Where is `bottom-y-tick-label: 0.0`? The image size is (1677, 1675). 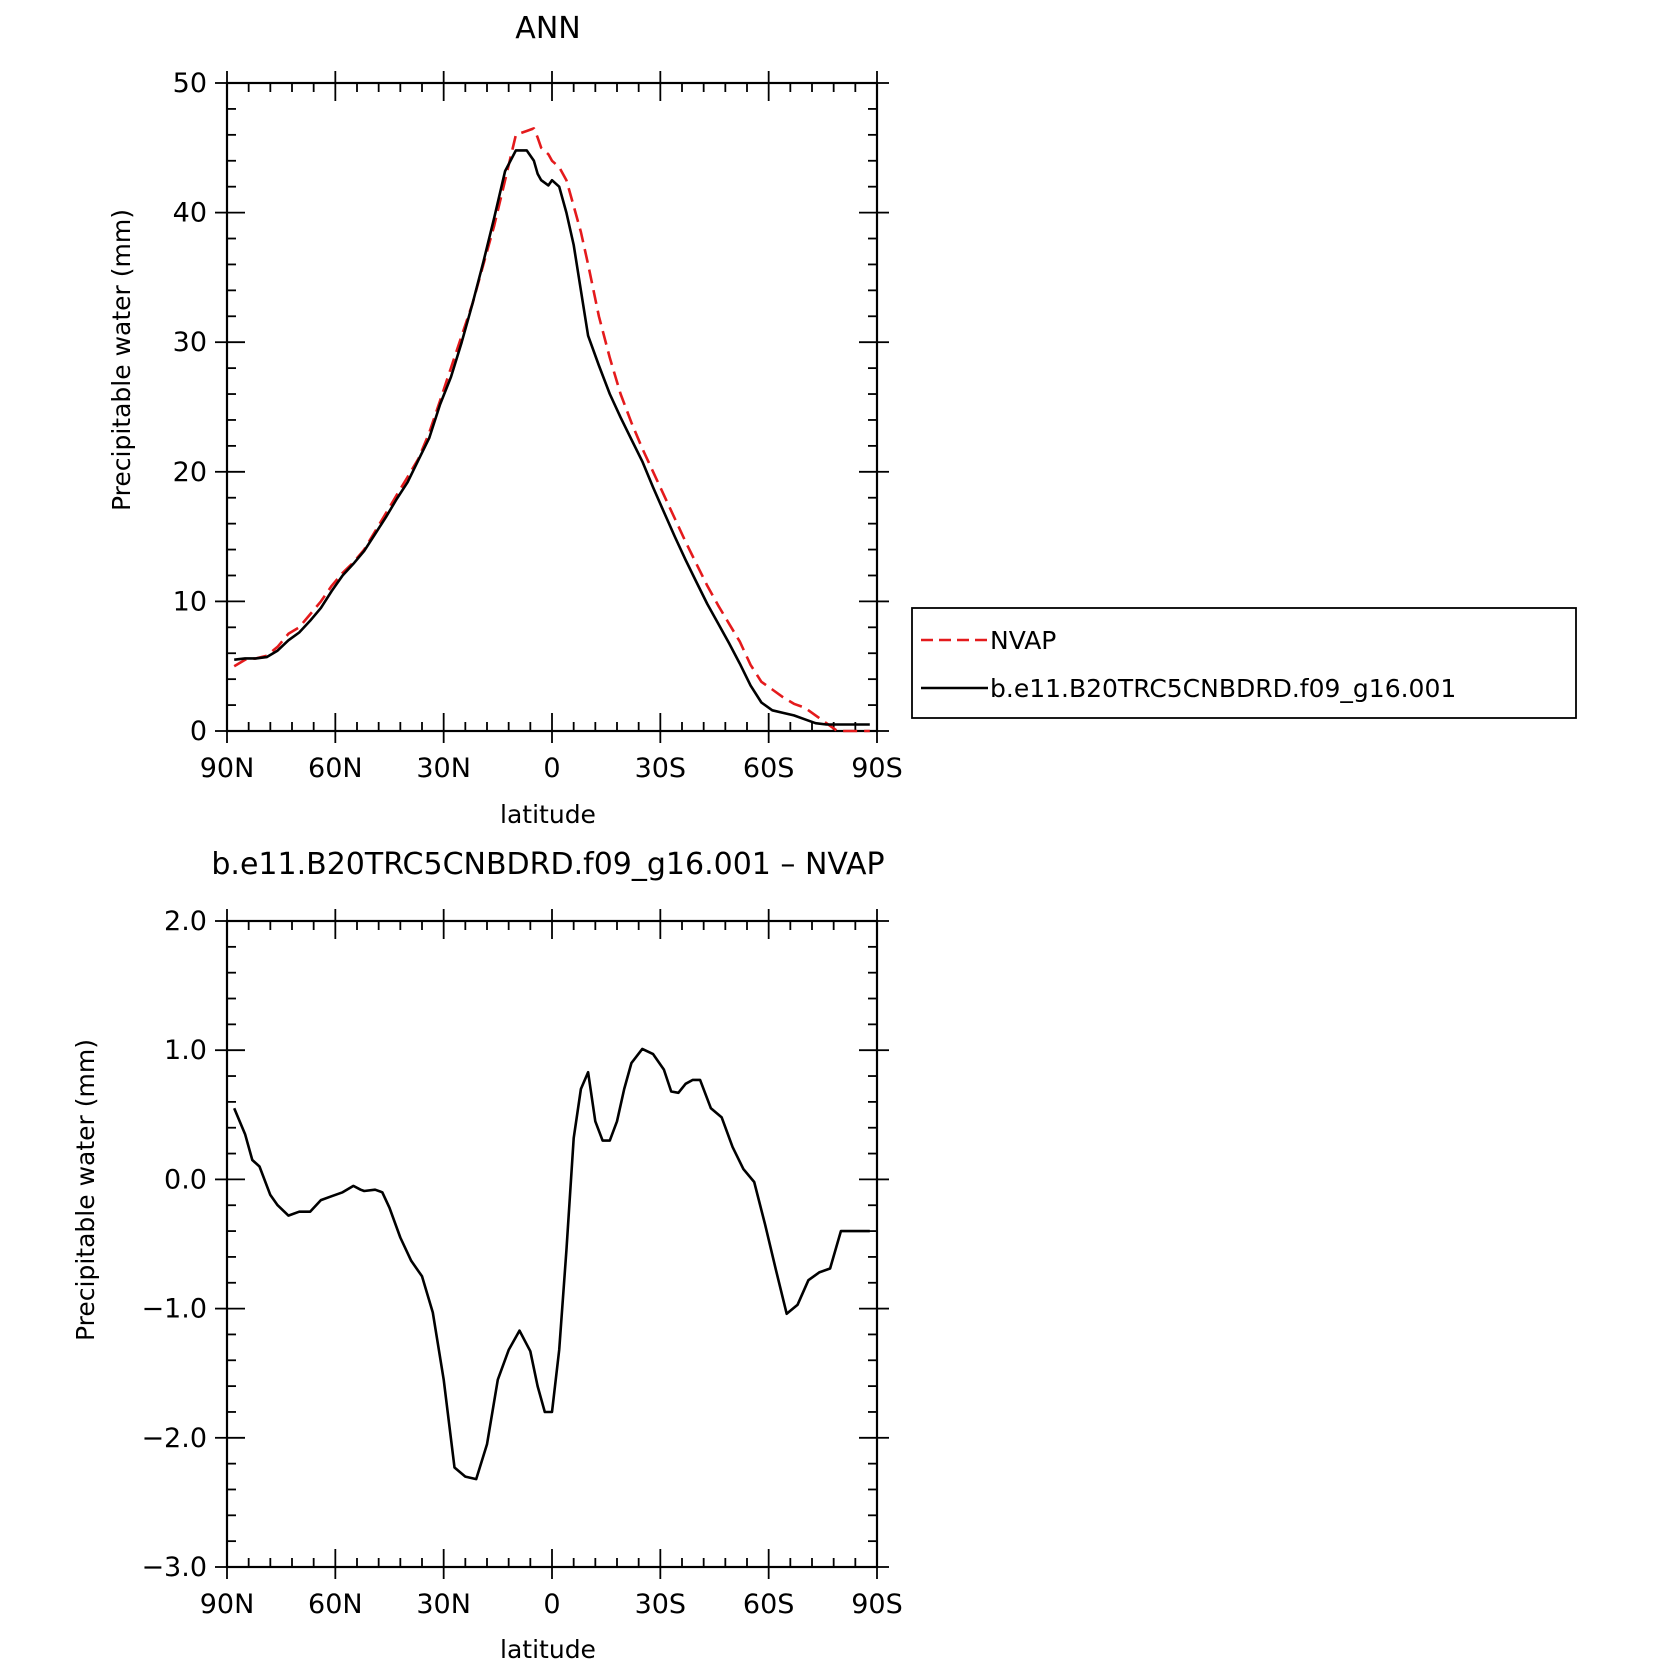 bottom-y-tick-label: 0.0 is located at coordinates (185, 1179).